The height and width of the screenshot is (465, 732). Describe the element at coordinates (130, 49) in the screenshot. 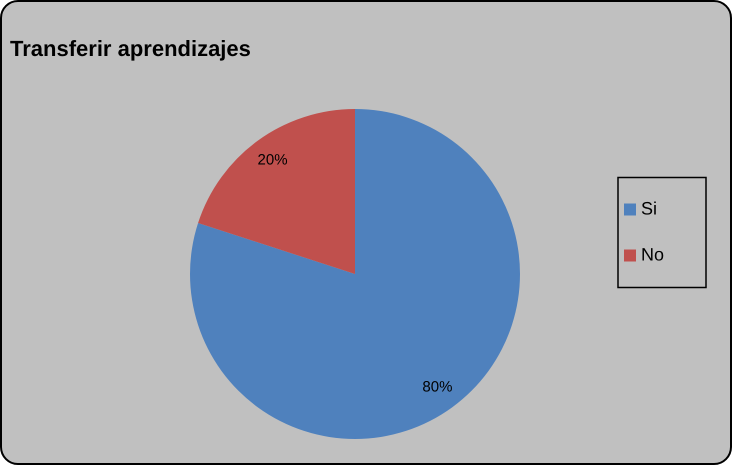

I see `chart-title: Transferir aprendizajes` at that location.